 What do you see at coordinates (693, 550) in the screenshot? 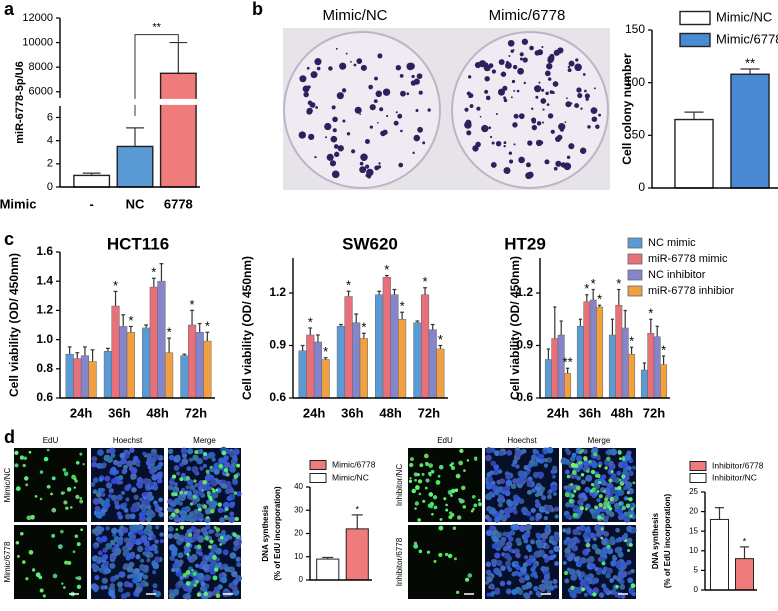
I see `y-tick-label: 10` at bounding box center [693, 550].